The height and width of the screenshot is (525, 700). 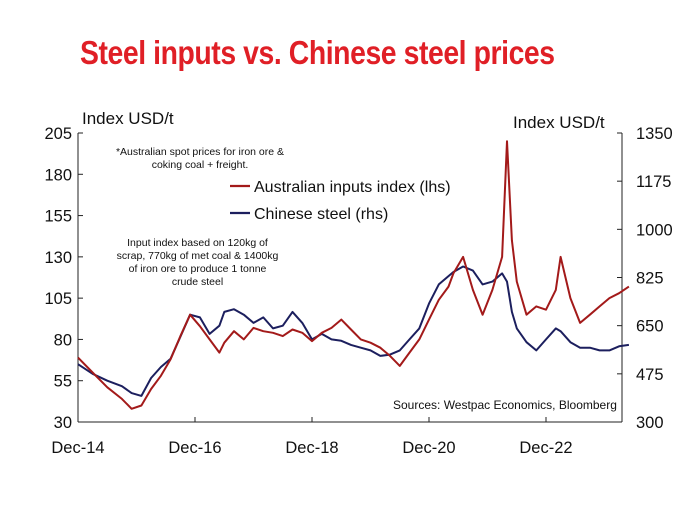 I want to click on left-axis-label: Index USD/t, so click(x=128, y=118).